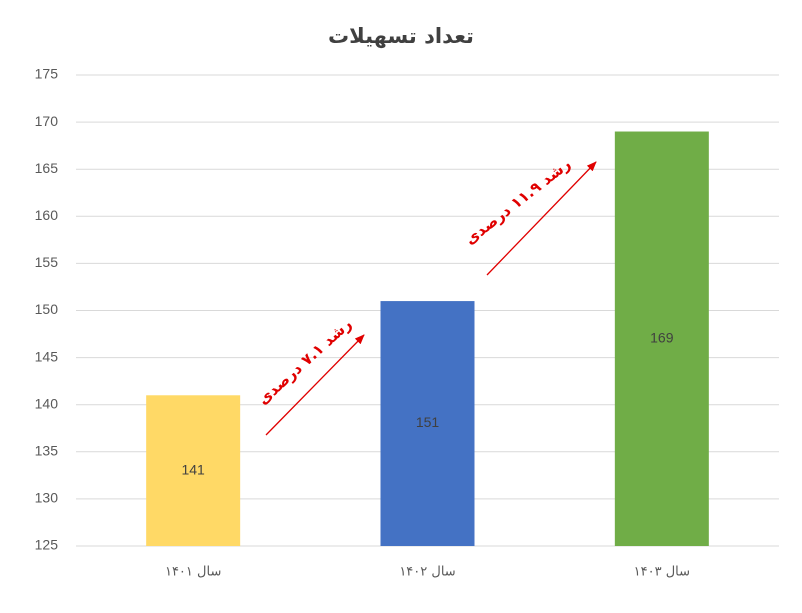 The height and width of the screenshot is (613, 802). What do you see at coordinates (47, 262) in the screenshot?
I see `y-tick-label: 155` at bounding box center [47, 262].